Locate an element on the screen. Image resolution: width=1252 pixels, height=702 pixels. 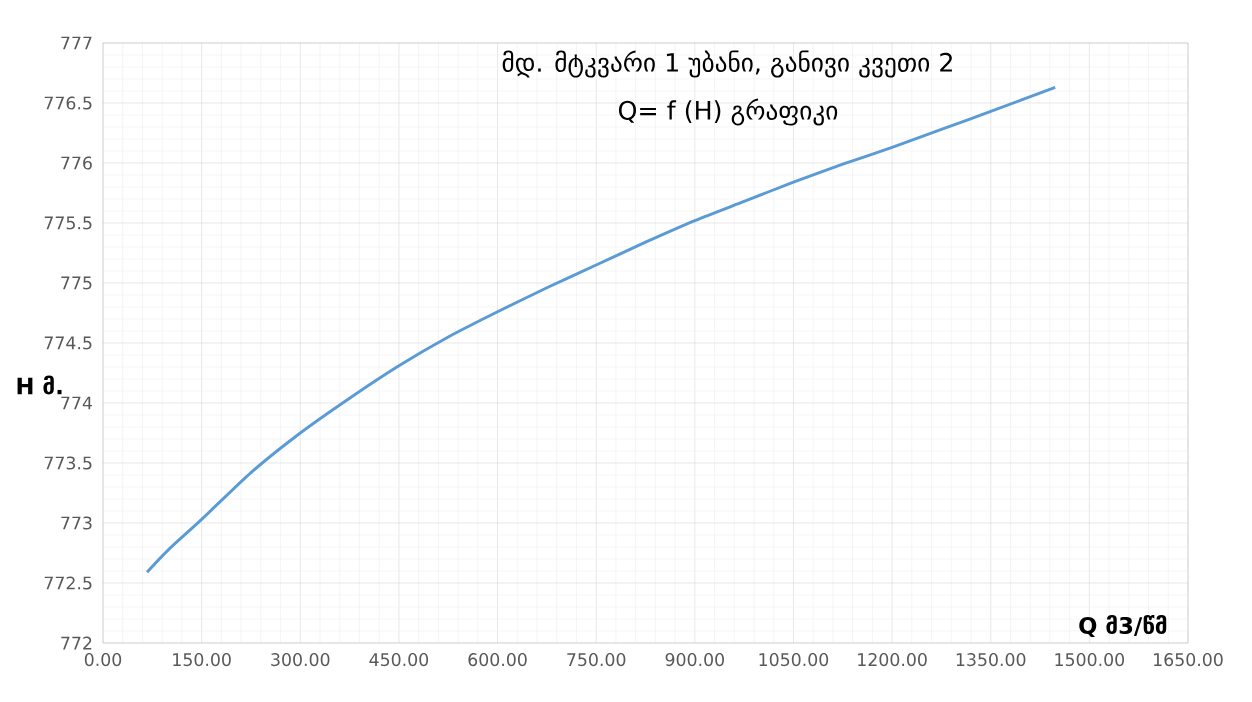
text: Q= f (H) გრაფიკი is located at coordinates (728, 112).